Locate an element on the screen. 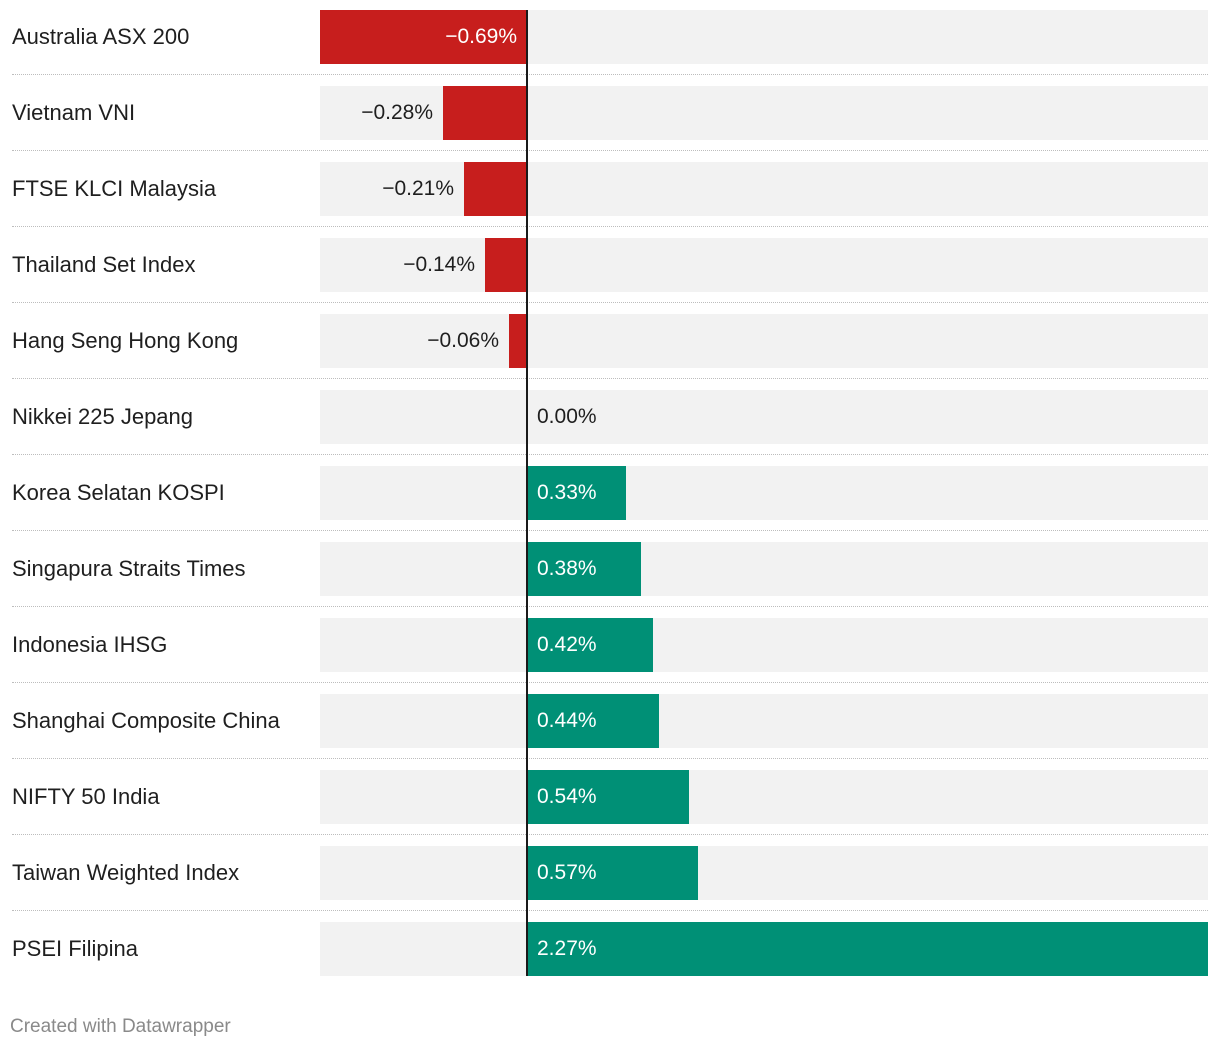 This screenshot has height=1052, width=1220. value-label: −0.21% is located at coordinates (418, 188).